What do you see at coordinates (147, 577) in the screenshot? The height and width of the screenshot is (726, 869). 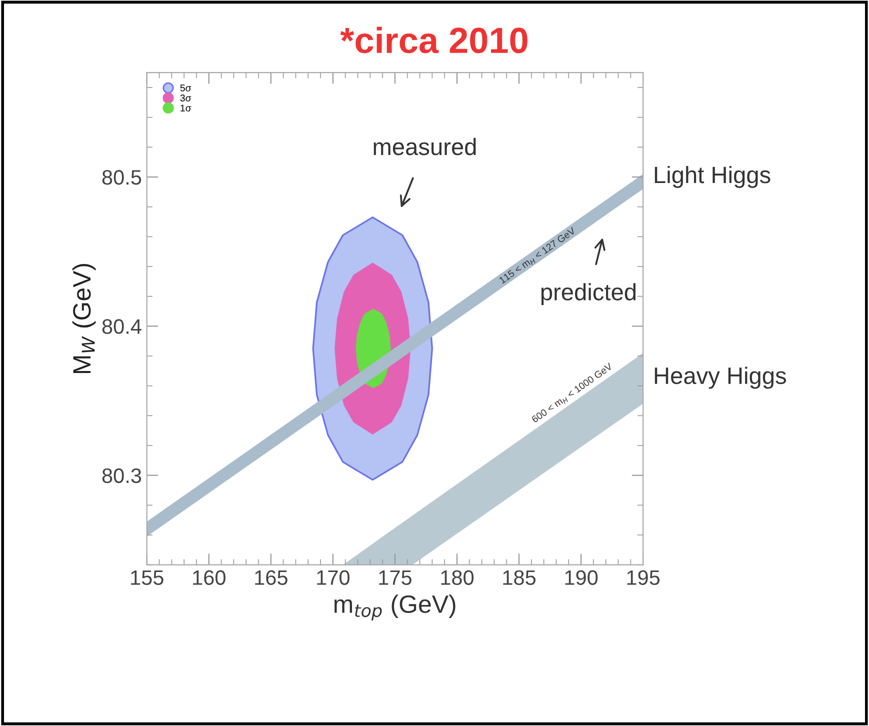 I see `x-tick-label: 155` at bounding box center [147, 577].